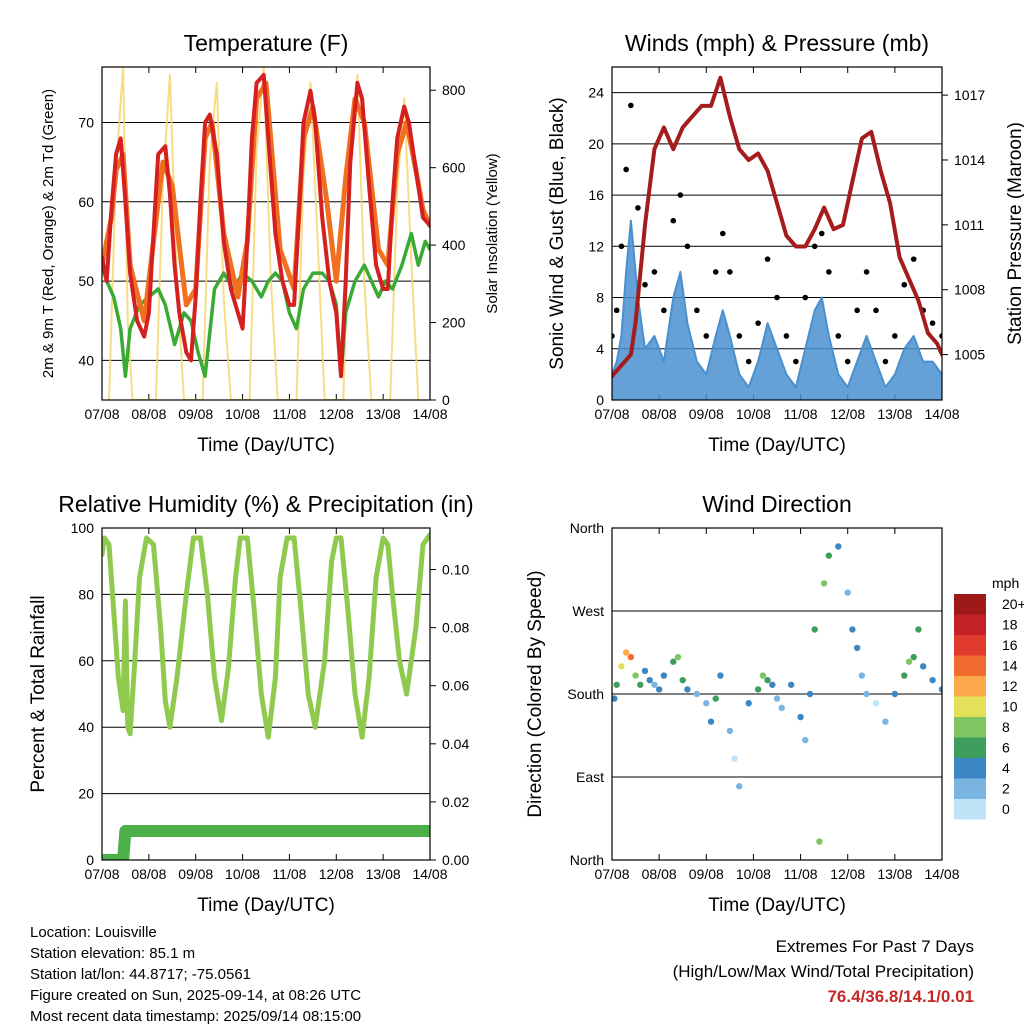 This screenshot has height=1027, width=1024. Describe the element at coordinates (587, 860) in the screenshot. I see `y-tick-label: North` at that location.